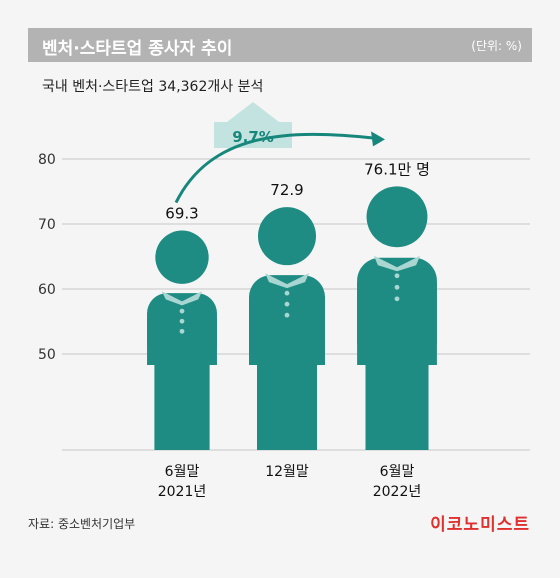 The image size is (560, 578). I want to click on value-label: 69.3, so click(181, 214).